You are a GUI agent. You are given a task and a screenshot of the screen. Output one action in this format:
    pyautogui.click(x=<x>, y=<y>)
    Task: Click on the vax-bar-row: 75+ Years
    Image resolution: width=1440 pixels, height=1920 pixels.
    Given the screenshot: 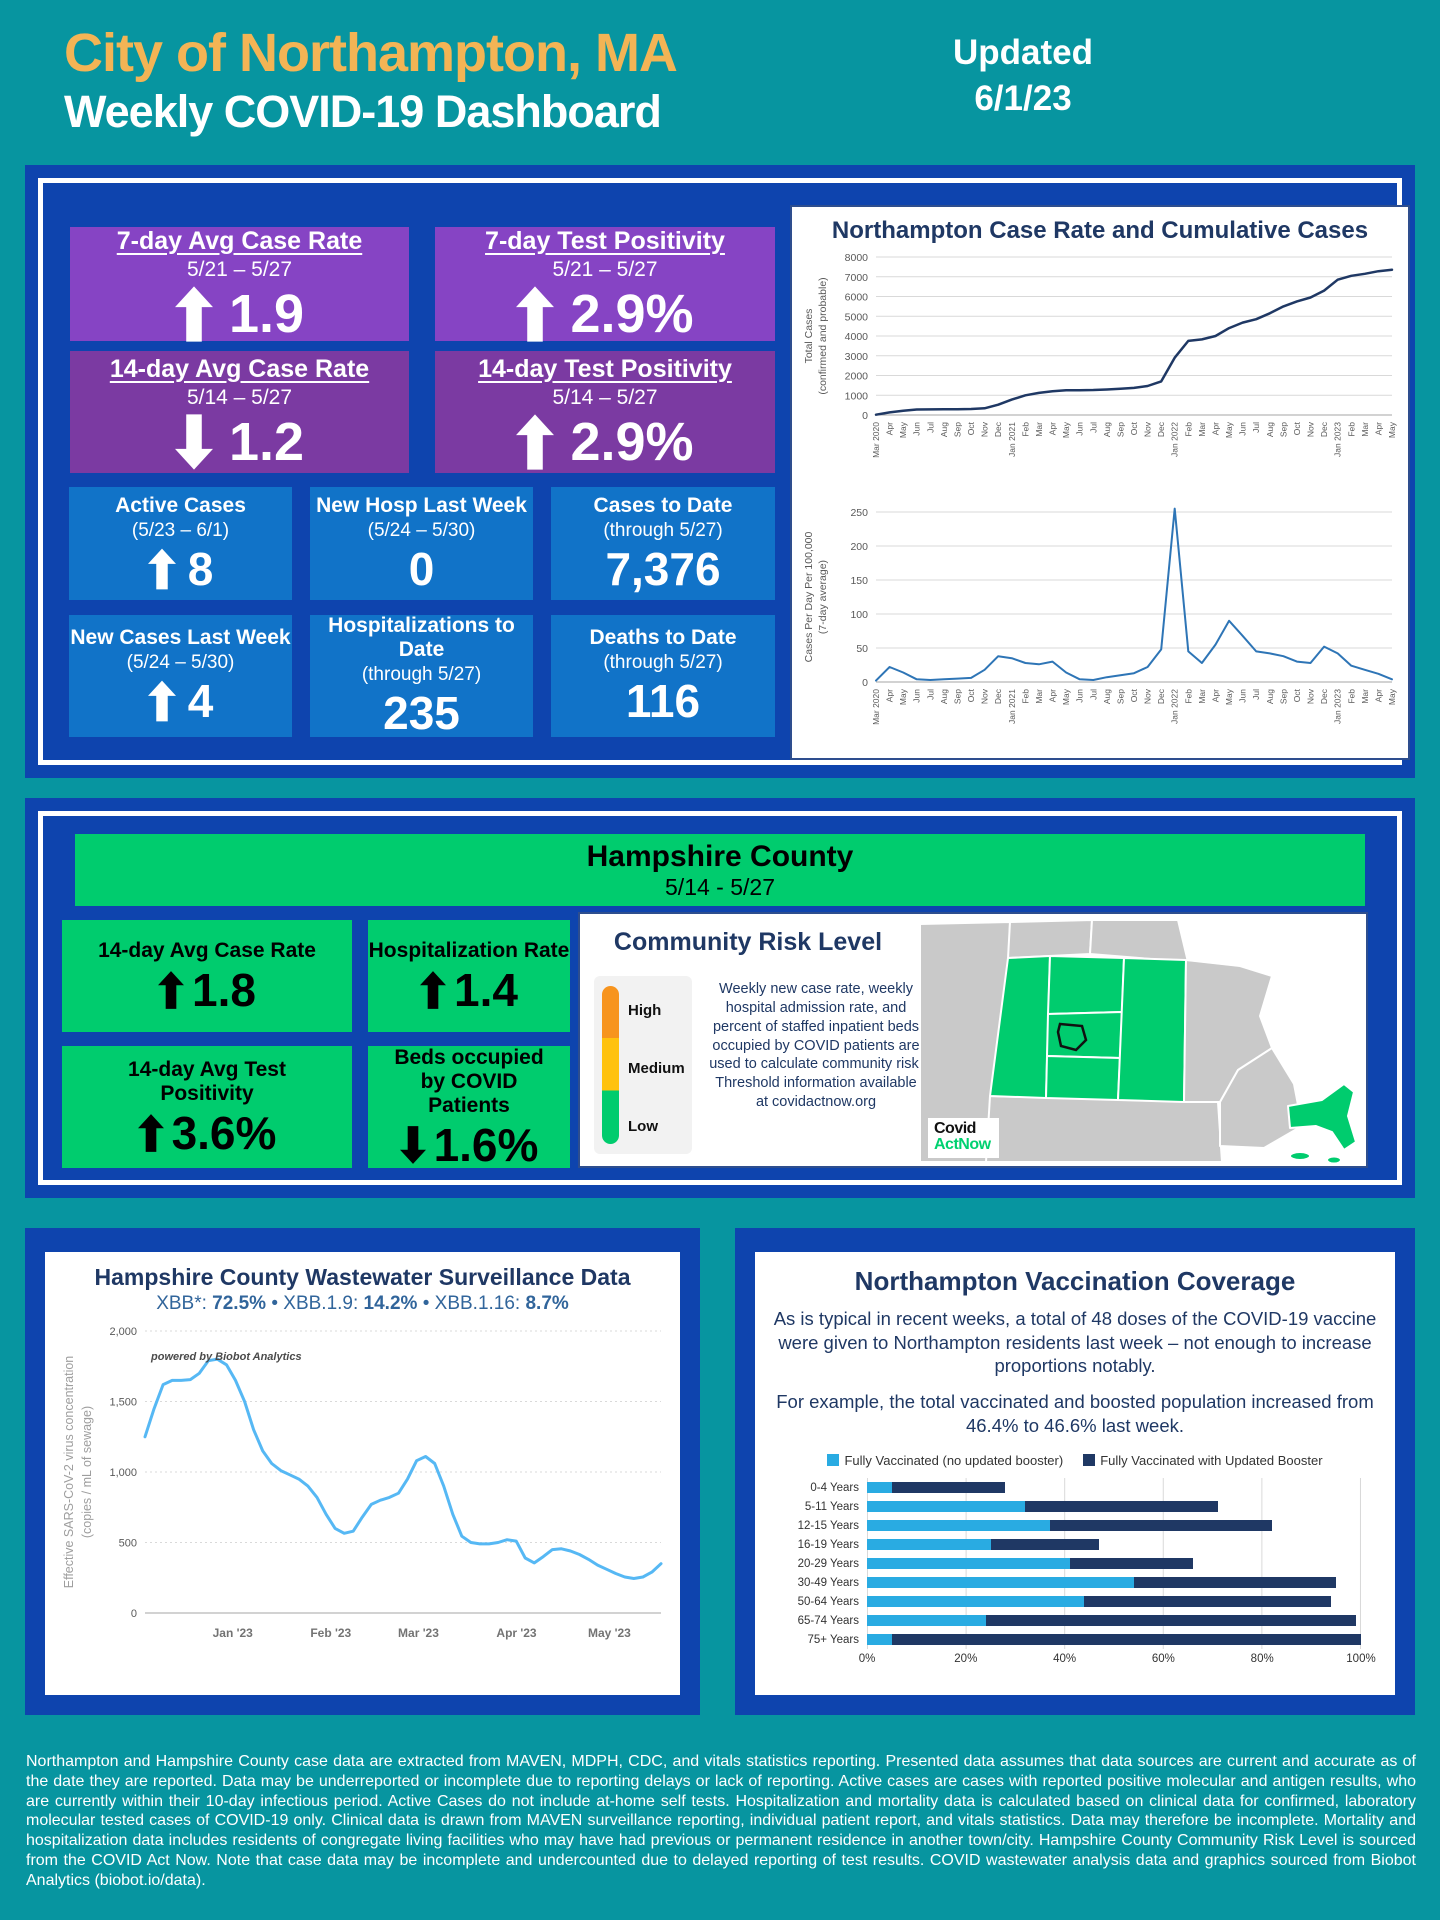 What is the action you would take?
    pyautogui.click(x=1084, y=1639)
    